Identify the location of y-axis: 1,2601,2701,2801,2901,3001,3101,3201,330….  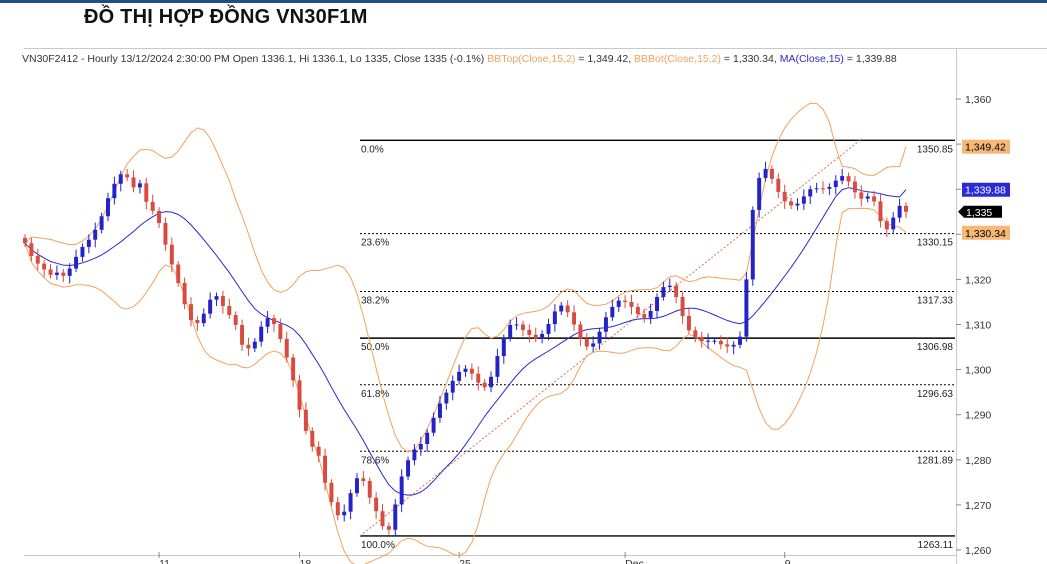
(973, 325).